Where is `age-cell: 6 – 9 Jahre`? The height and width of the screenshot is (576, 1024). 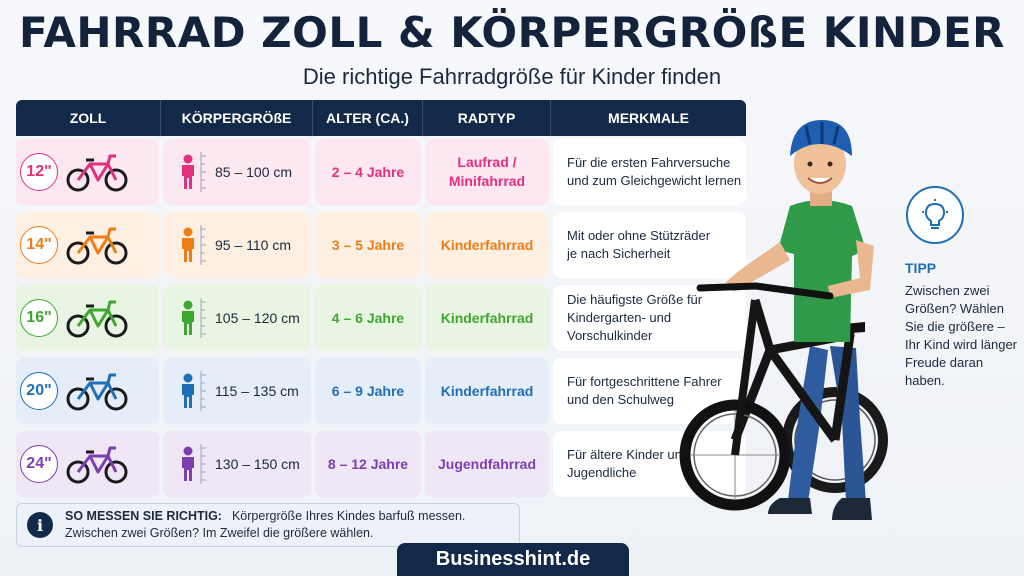
age-cell: 6 – 9 Jahre is located at coordinates (368, 391).